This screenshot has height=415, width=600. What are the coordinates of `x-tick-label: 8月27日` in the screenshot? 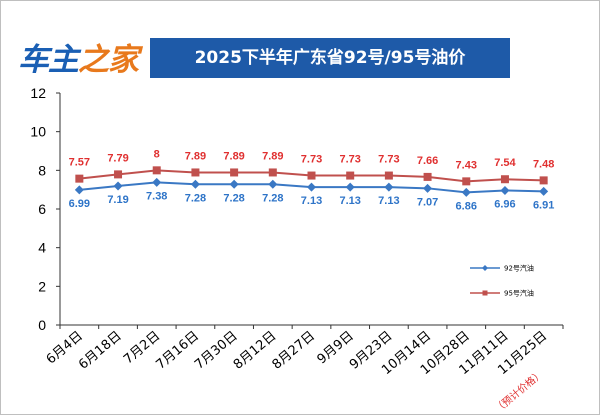 It's located at (293, 351).